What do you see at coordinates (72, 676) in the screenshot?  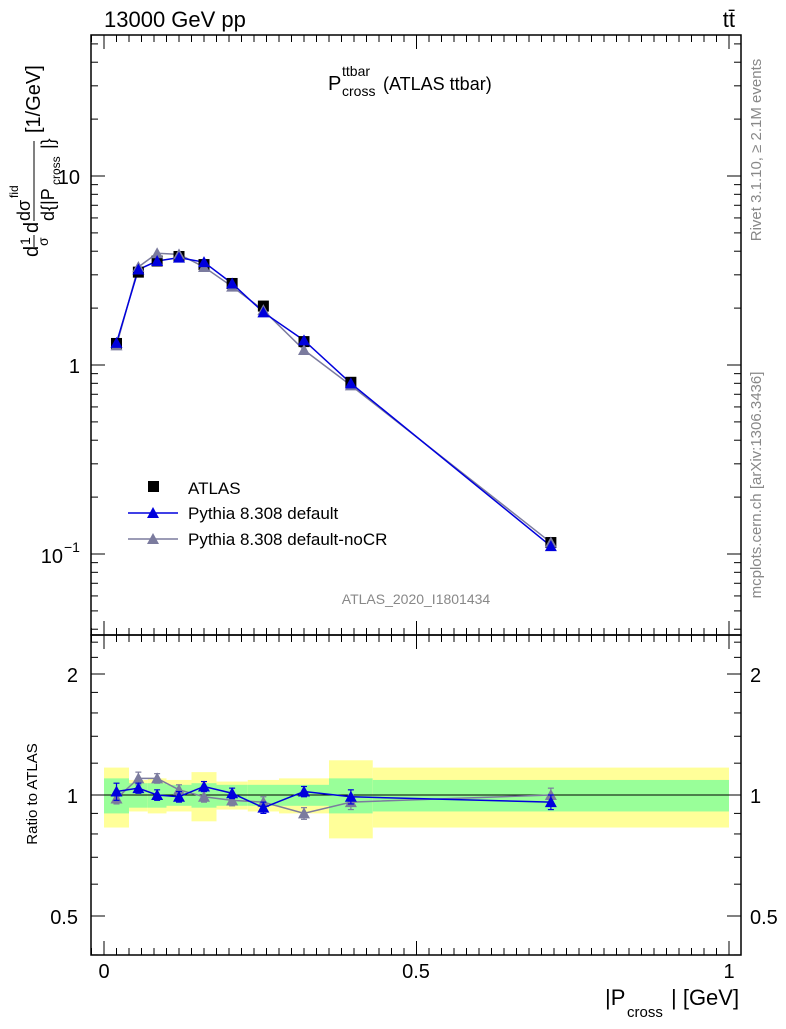 I see `ratio-ytick-label-2: 2` at bounding box center [72, 676].